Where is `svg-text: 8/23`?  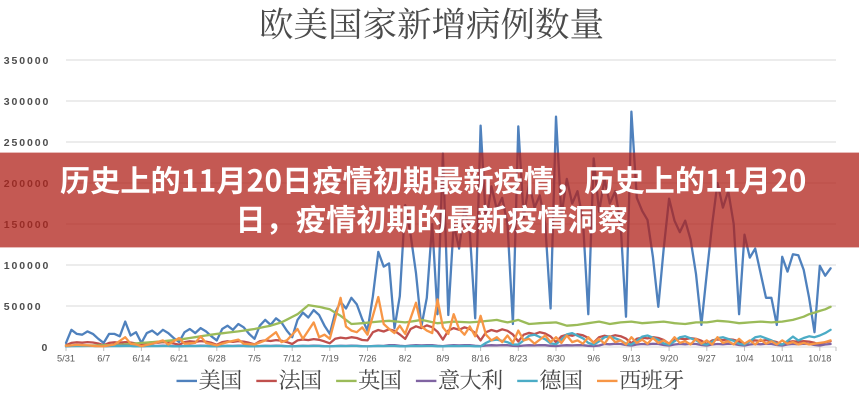 svg-text: 8/23 is located at coordinates (518, 359).